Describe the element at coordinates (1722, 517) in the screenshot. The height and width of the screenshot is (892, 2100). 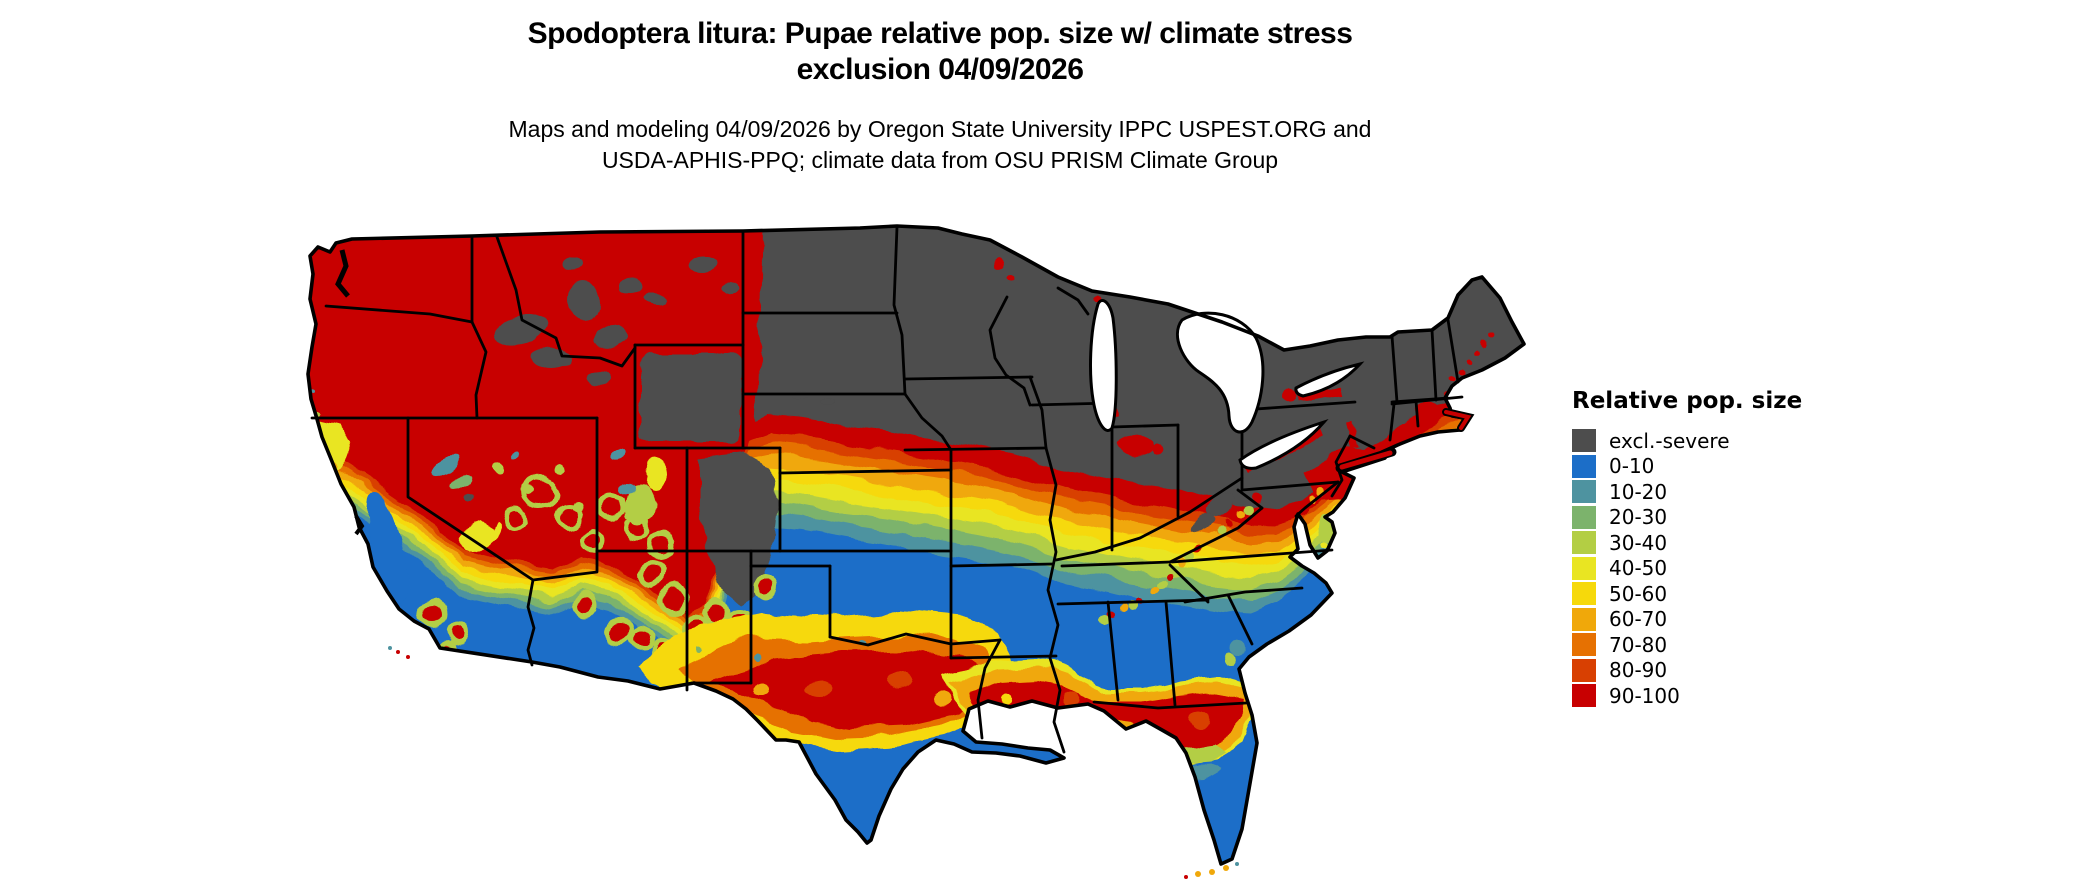
I see `legend-entry: 20-30` at that location.